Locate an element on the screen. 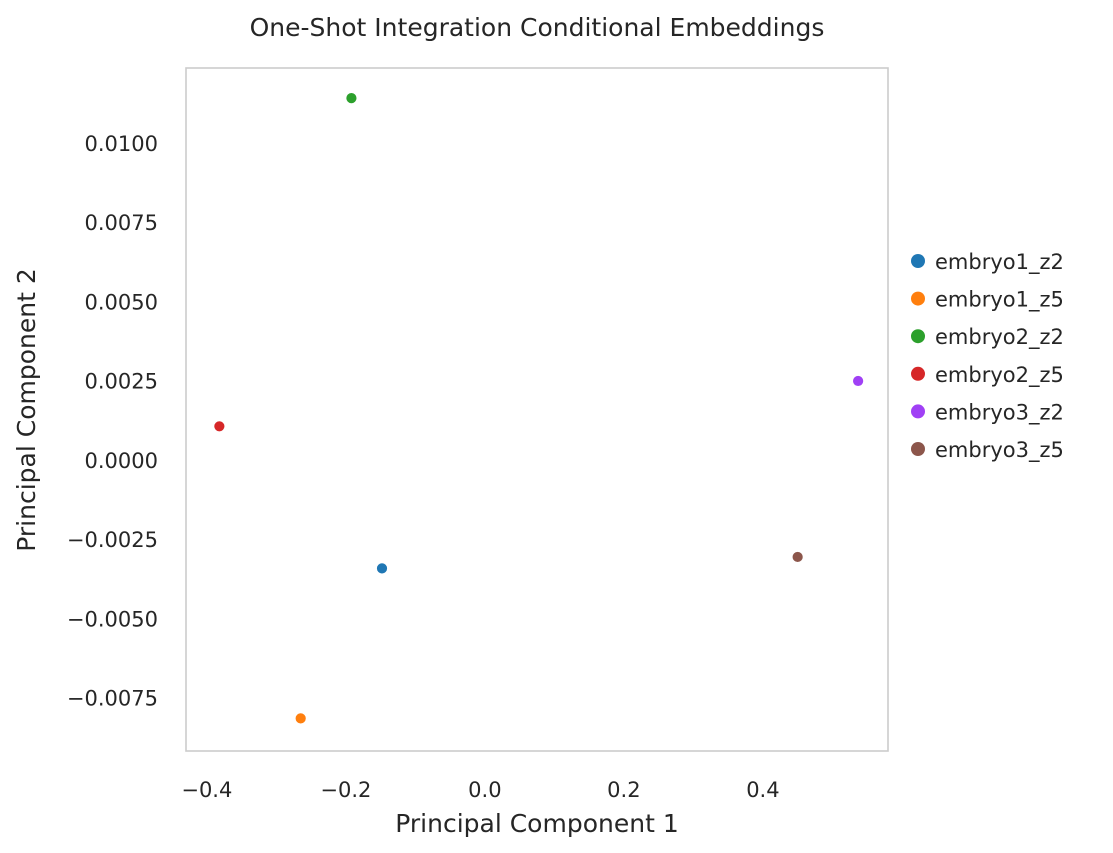  y-tick-label: 0.0025 is located at coordinates (121, 382).